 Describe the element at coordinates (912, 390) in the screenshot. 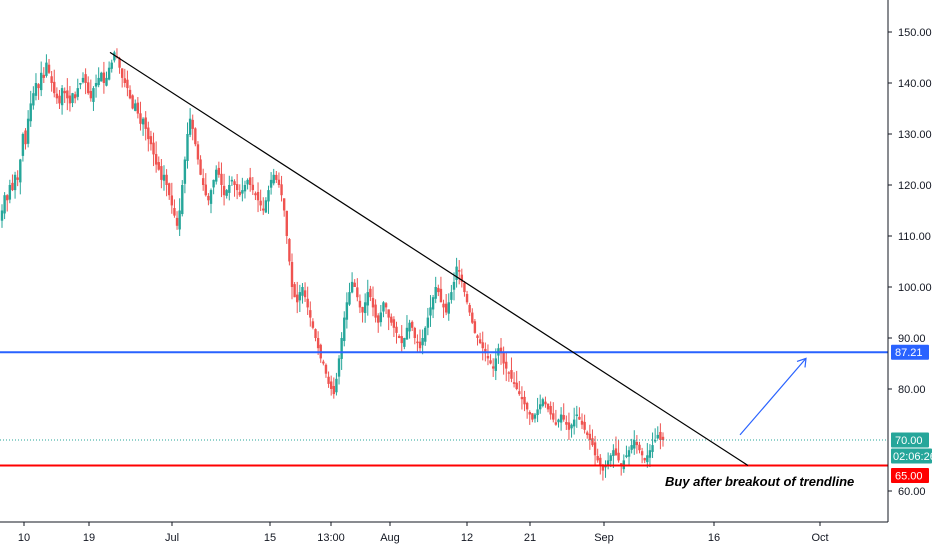

I see `price-tick-label: 80.00` at that location.